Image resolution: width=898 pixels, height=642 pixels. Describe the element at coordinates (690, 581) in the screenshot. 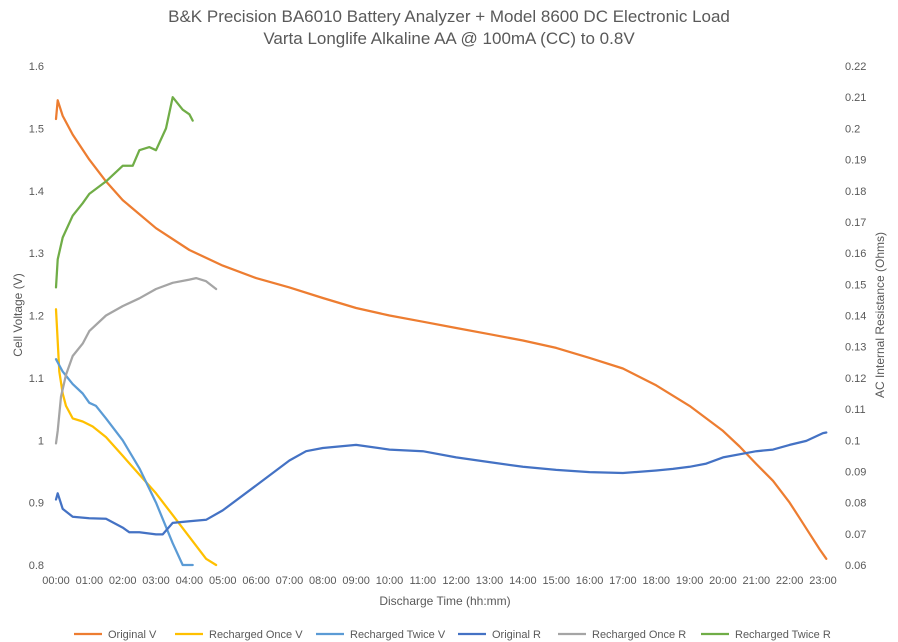

I see `x-tick-label: 19:00` at that location.